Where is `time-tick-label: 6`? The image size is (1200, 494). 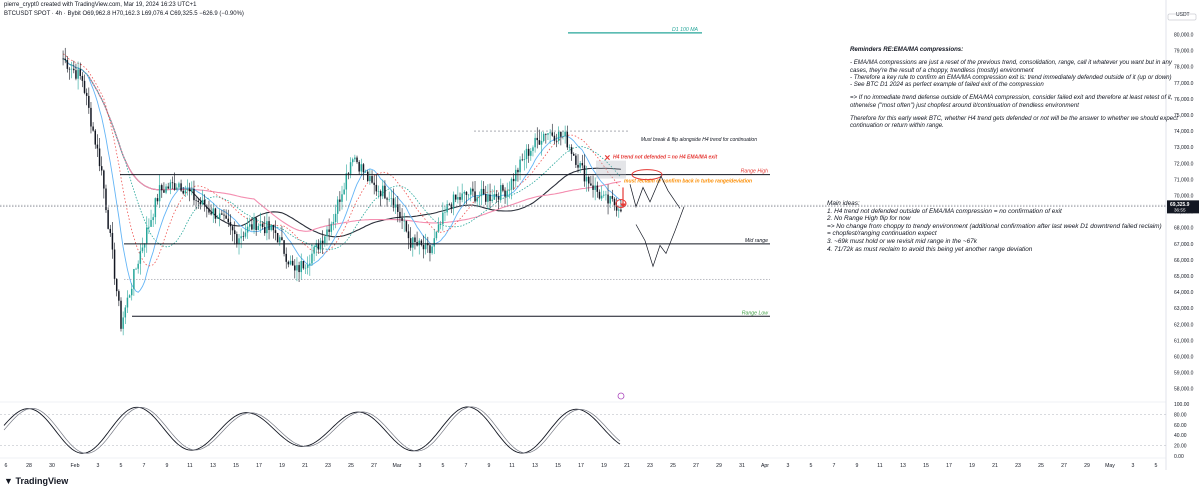 time-tick-label: 6 is located at coordinates (6, 466).